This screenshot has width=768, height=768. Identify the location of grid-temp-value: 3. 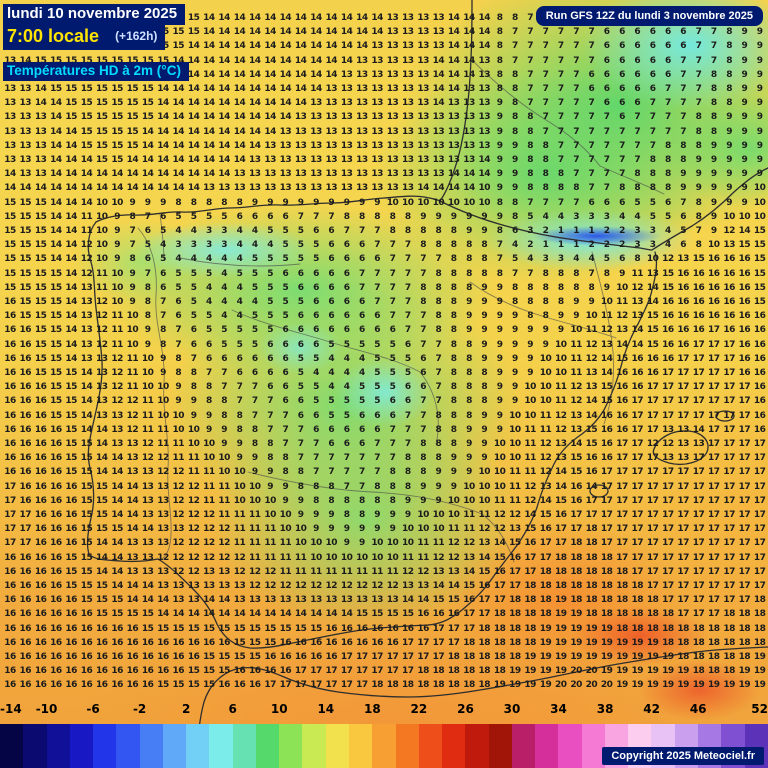
(592, 217).